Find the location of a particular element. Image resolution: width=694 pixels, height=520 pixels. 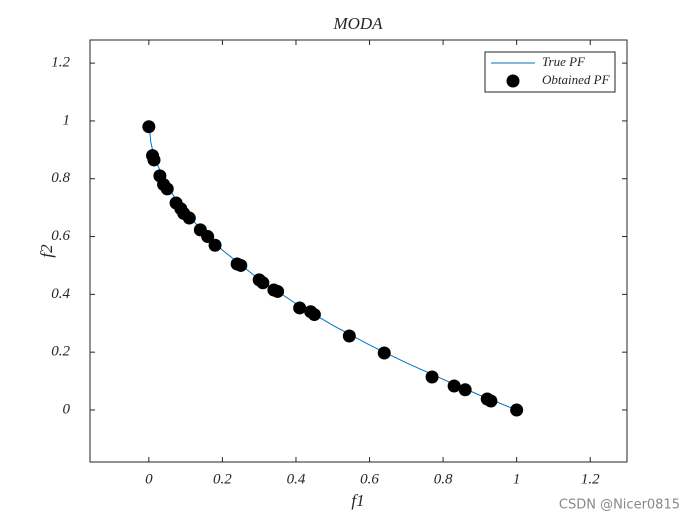

y-tick-label: 0.2 is located at coordinates (60, 352).